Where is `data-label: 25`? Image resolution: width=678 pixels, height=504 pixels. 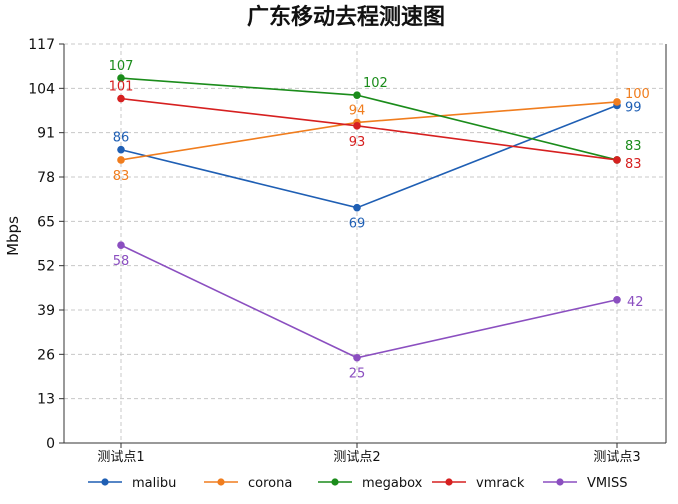
data-label: 25 is located at coordinates (357, 374).